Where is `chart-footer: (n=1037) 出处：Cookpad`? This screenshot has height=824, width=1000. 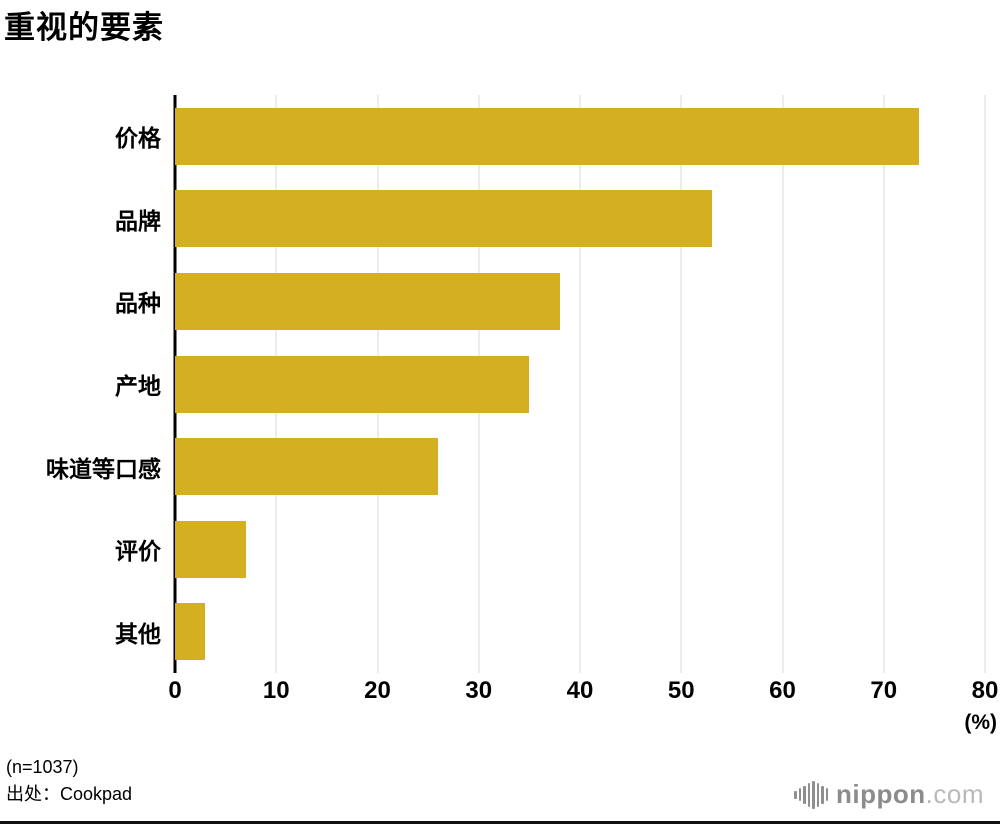
chart-footer: (n=1037) 出处：Cookpad is located at coordinates (69, 781).